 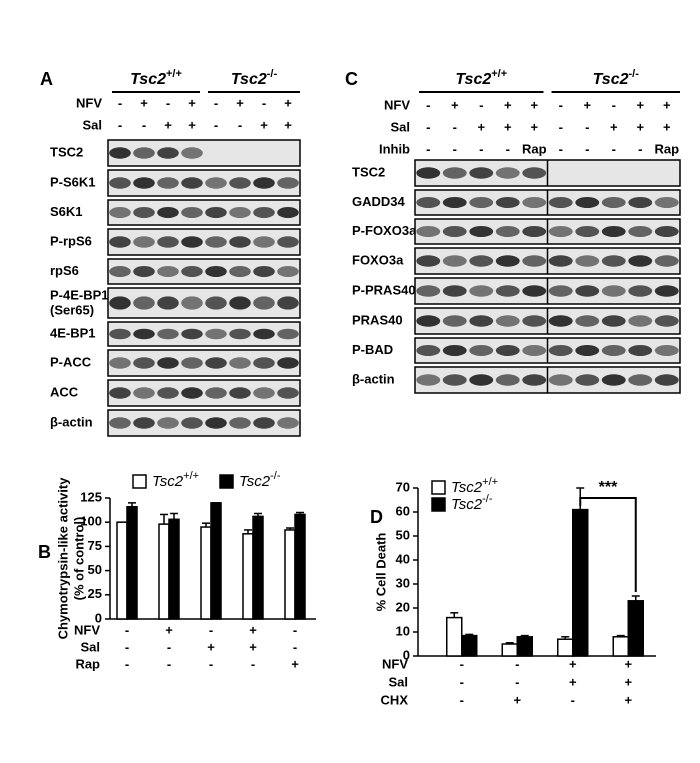 What do you see at coordinates (66, 211) in the screenshot?
I see `blot-label: S6K1` at bounding box center [66, 211].